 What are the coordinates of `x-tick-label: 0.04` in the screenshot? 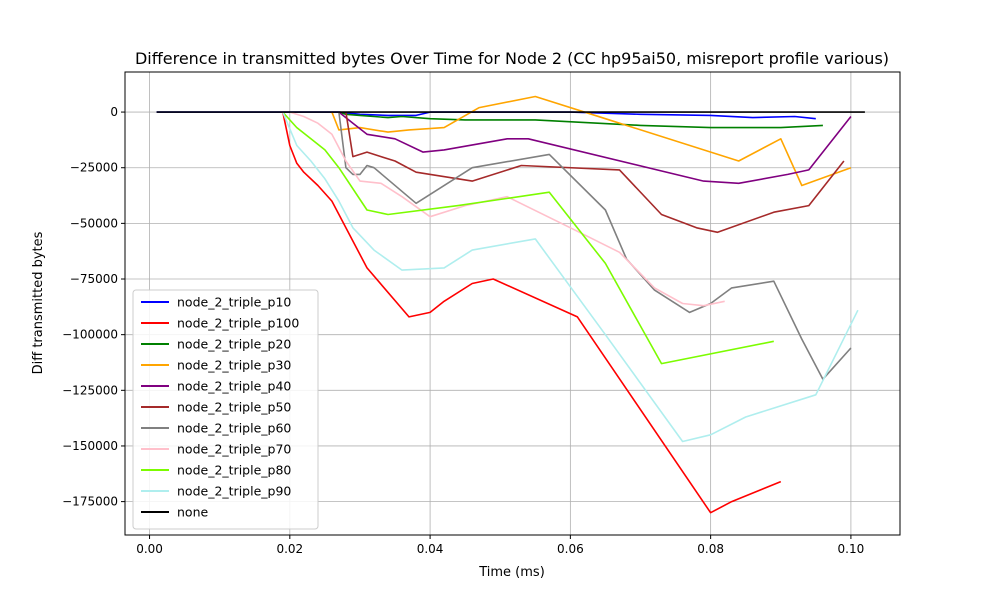 It's located at (430, 549).